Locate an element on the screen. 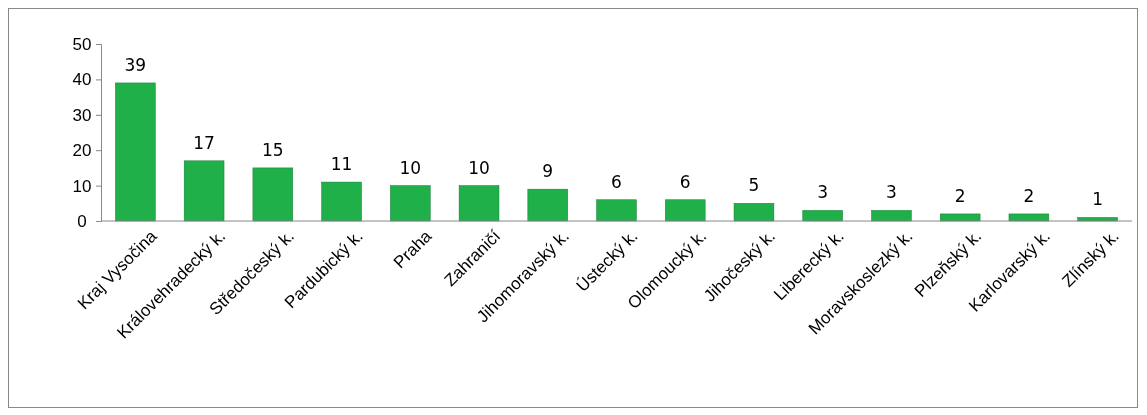 The width and height of the screenshot is (1147, 415). y-tick-label: 10 is located at coordinates (82, 186).